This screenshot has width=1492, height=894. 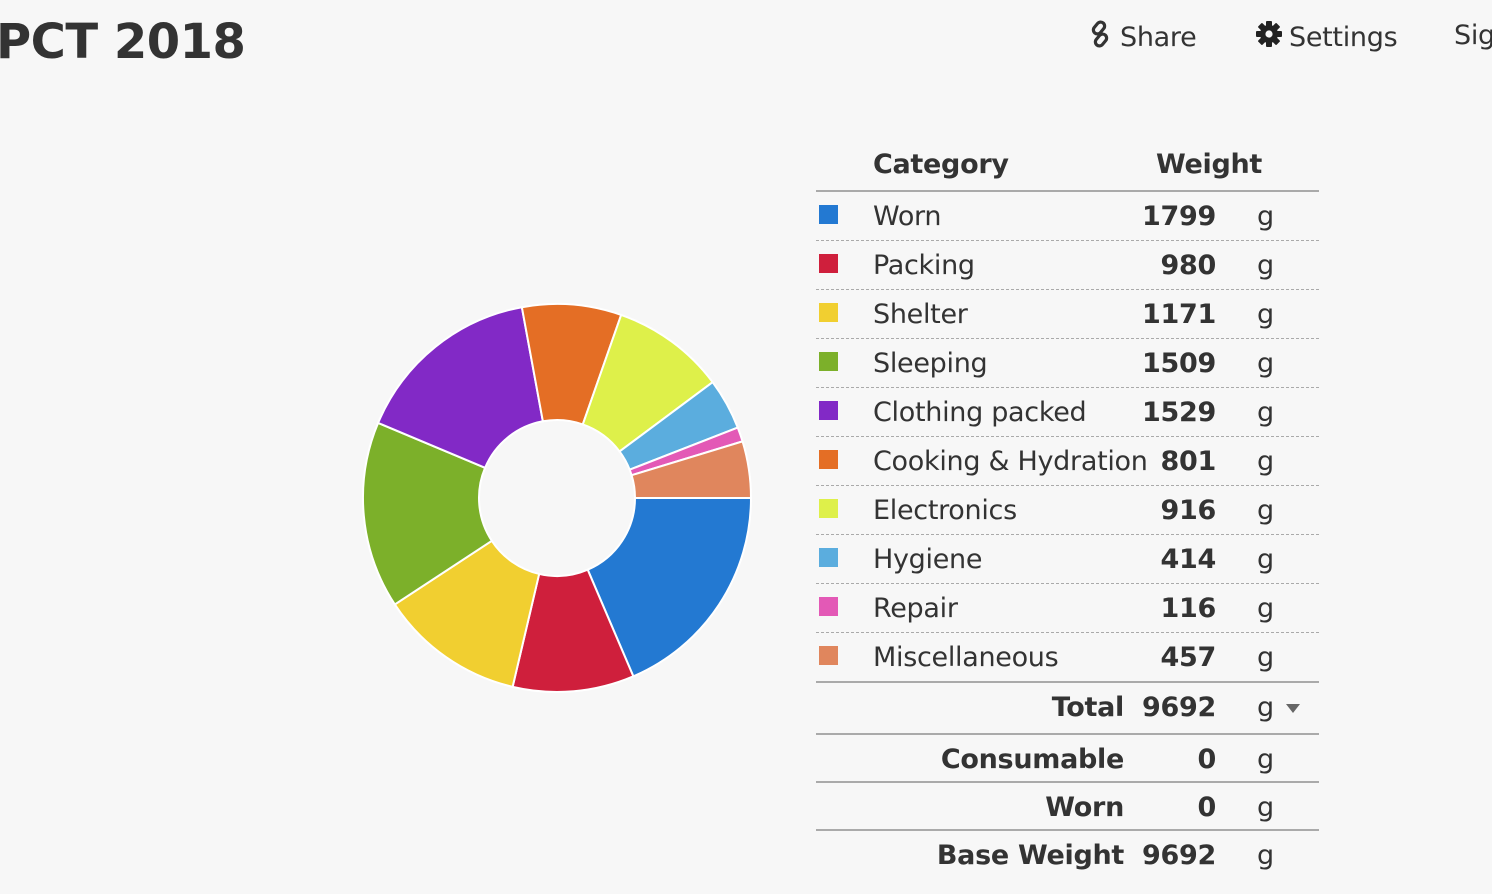 What do you see at coordinates (669, 587) in the screenshot?
I see `donut-slice-worn` at bounding box center [669, 587].